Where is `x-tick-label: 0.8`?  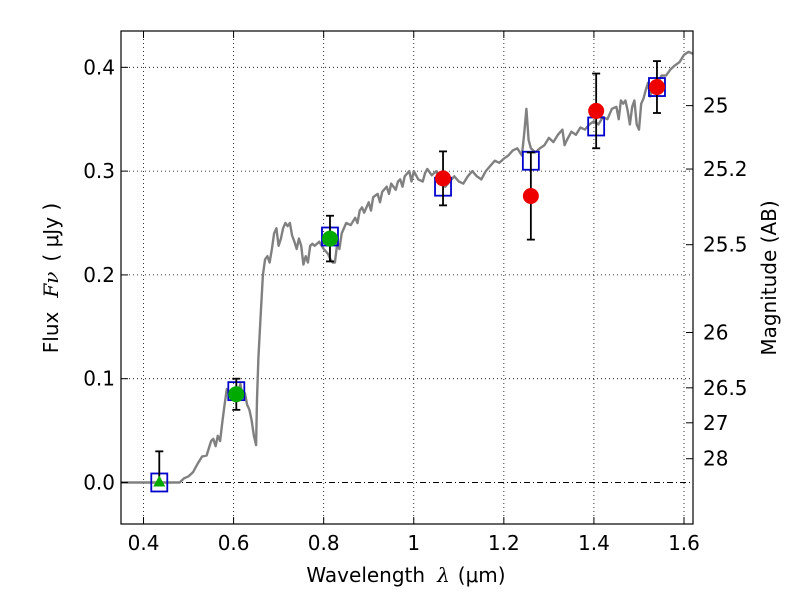
x-tick-label: 0.8 is located at coordinates (324, 543).